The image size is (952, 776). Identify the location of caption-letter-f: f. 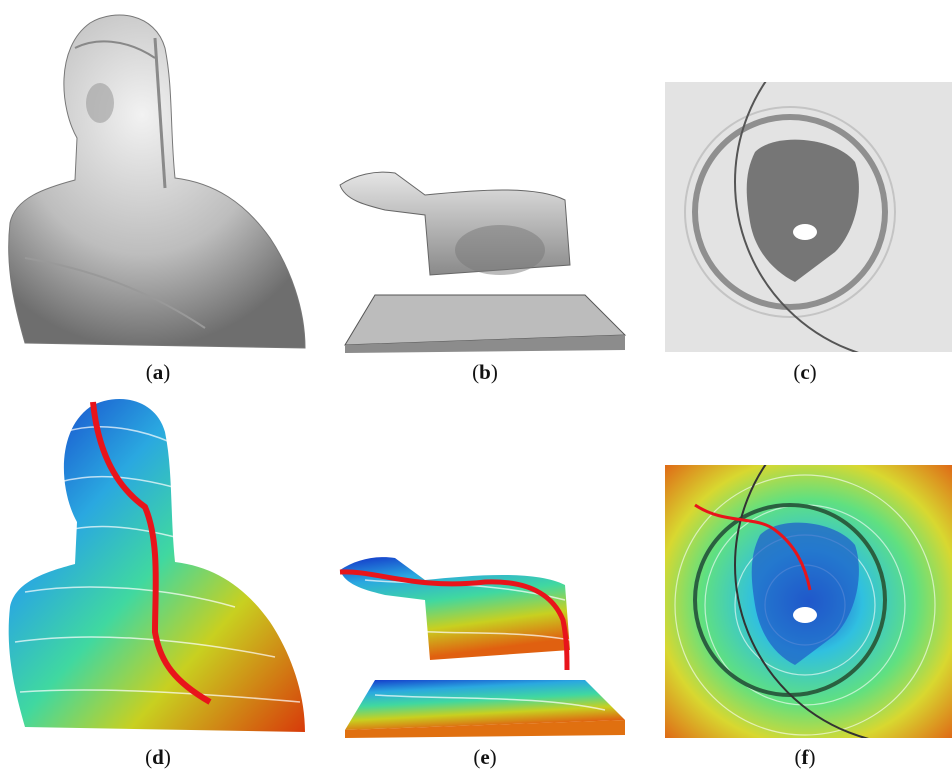
(805, 757).